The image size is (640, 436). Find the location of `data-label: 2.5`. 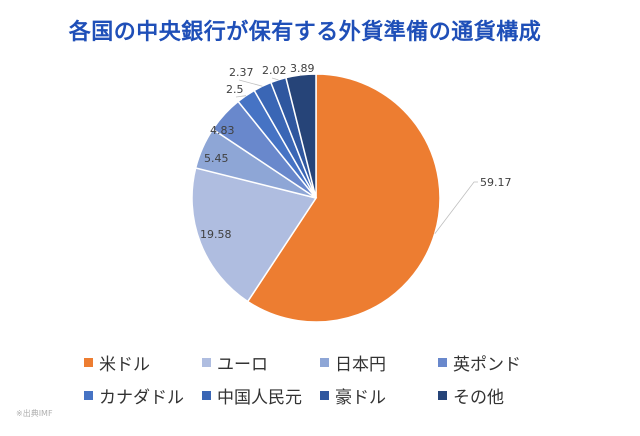

data-label: 2.5 is located at coordinates (235, 89).